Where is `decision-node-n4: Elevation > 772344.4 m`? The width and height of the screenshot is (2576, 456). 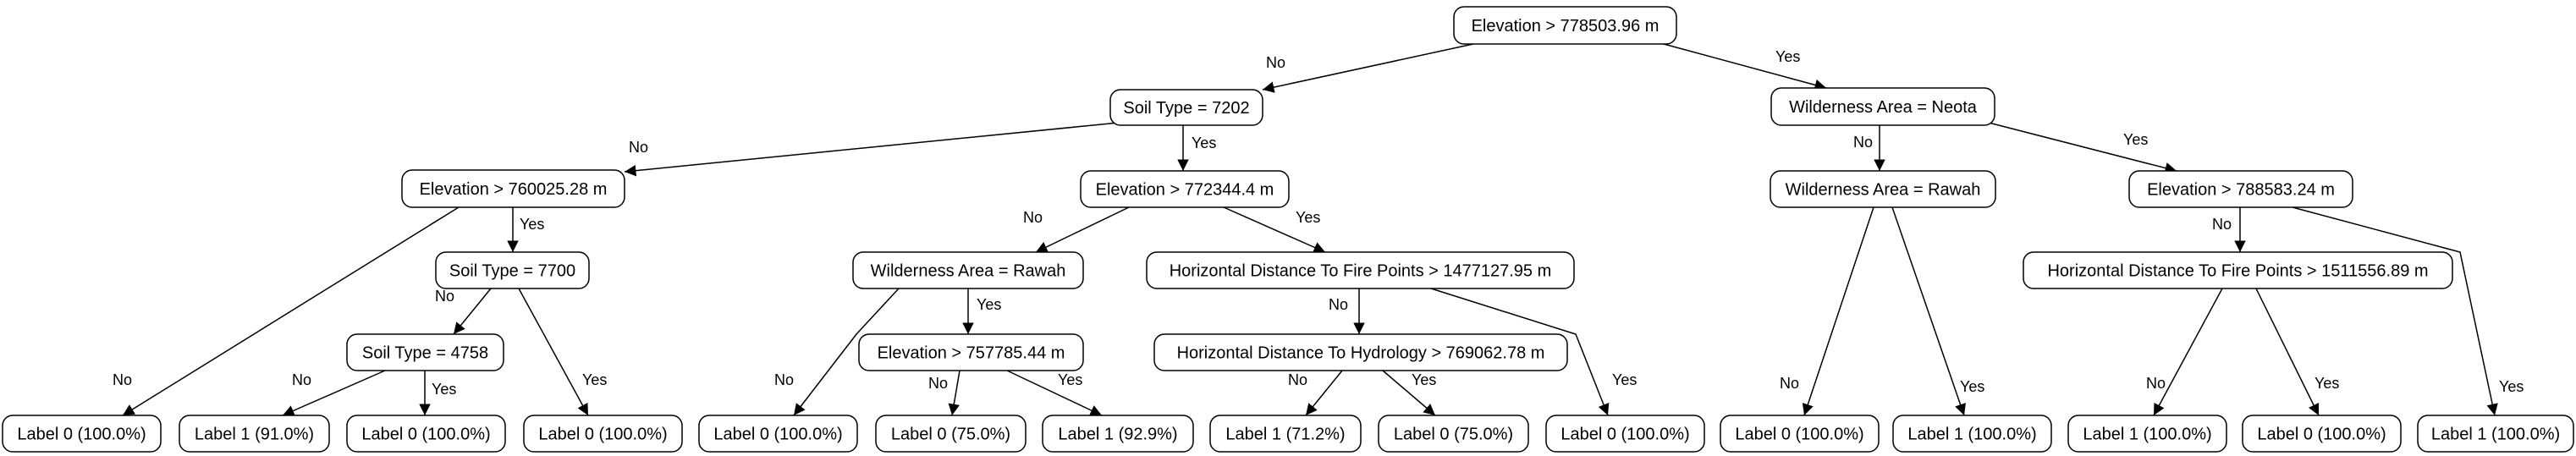
decision-node-n4: Elevation > 772344.4 m is located at coordinates (1185, 189).